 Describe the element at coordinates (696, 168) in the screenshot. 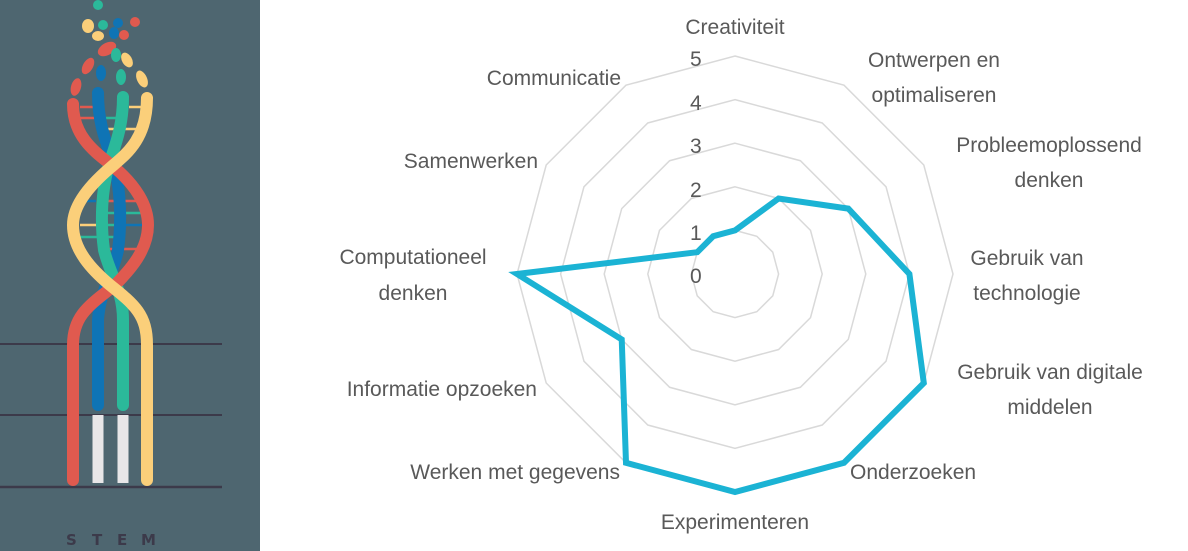

I see `radial-tick-labels: 0 1 2 3 4 5` at that location.